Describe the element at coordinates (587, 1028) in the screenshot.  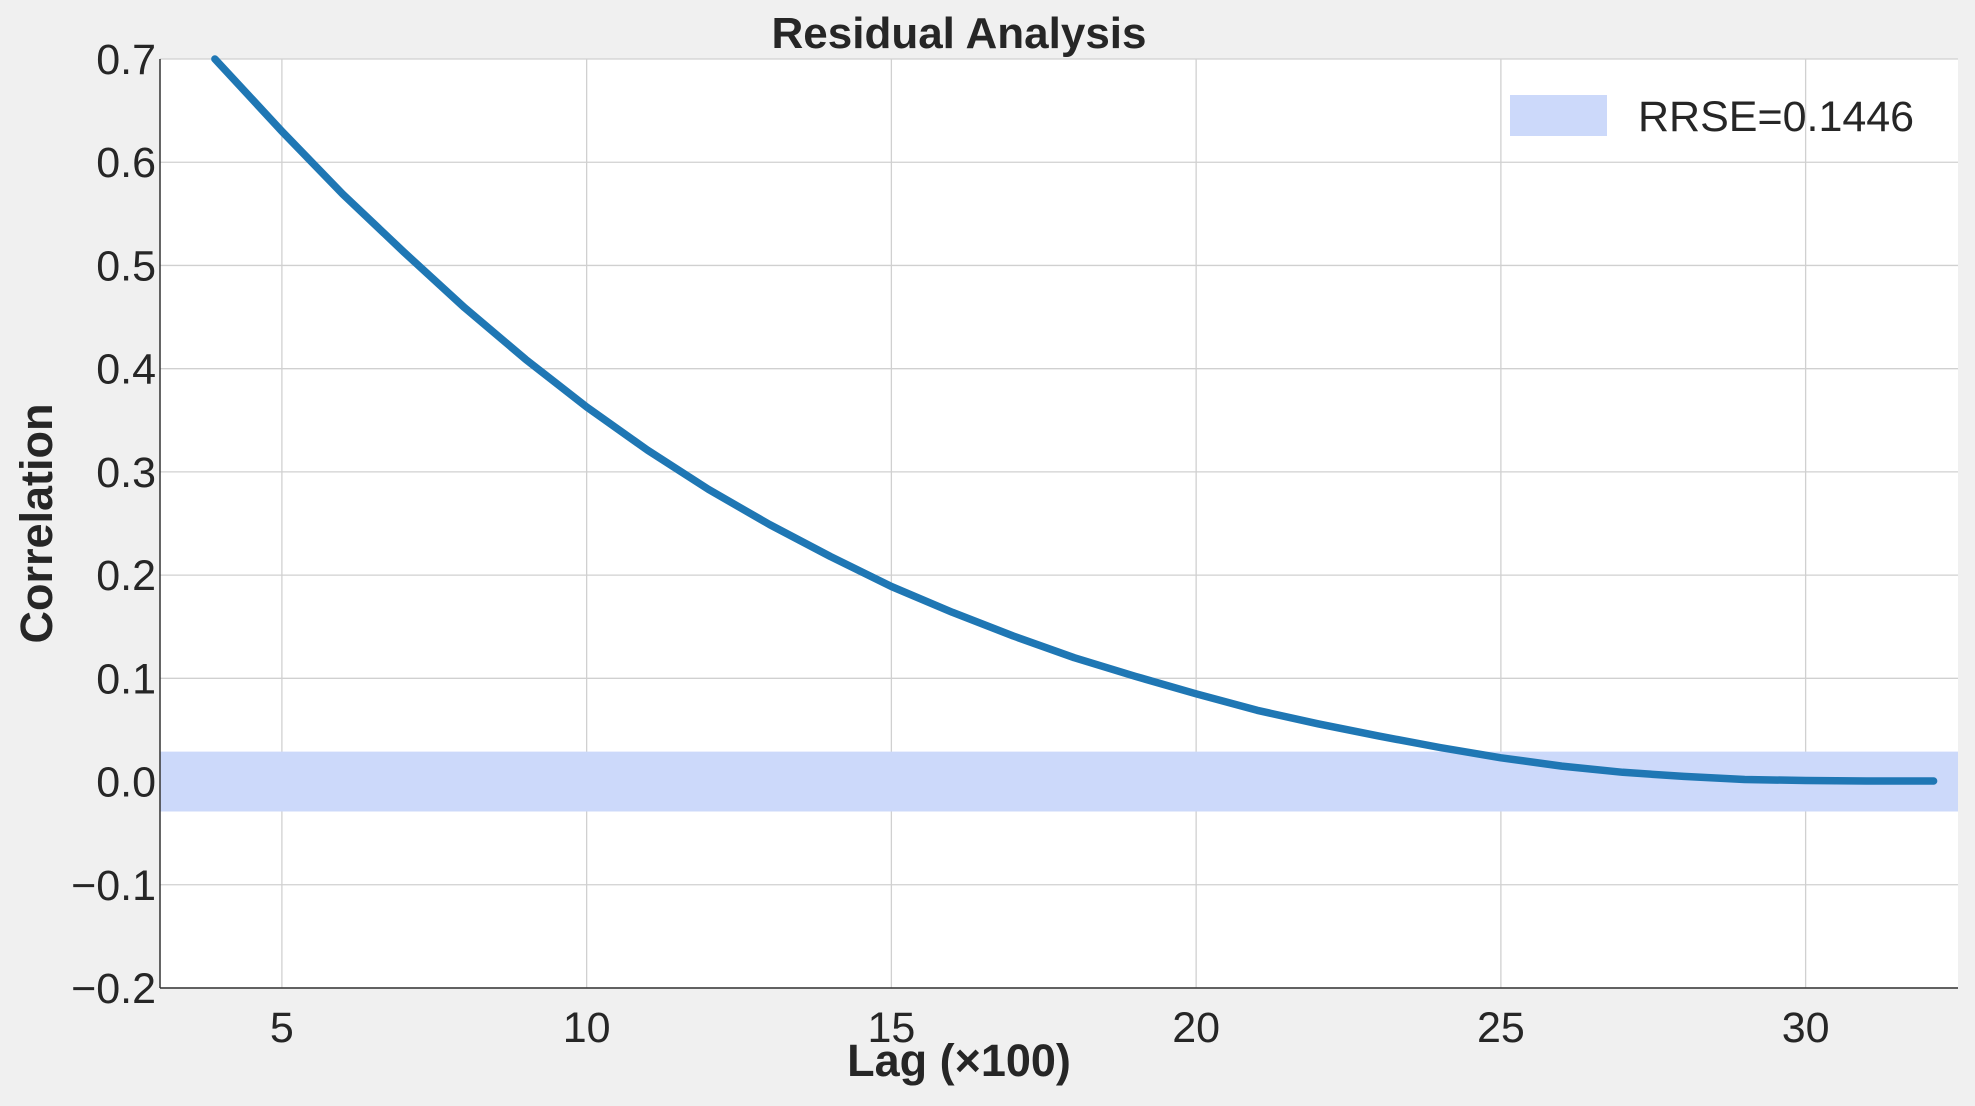
I see `x-tick-label: 10` at that location.